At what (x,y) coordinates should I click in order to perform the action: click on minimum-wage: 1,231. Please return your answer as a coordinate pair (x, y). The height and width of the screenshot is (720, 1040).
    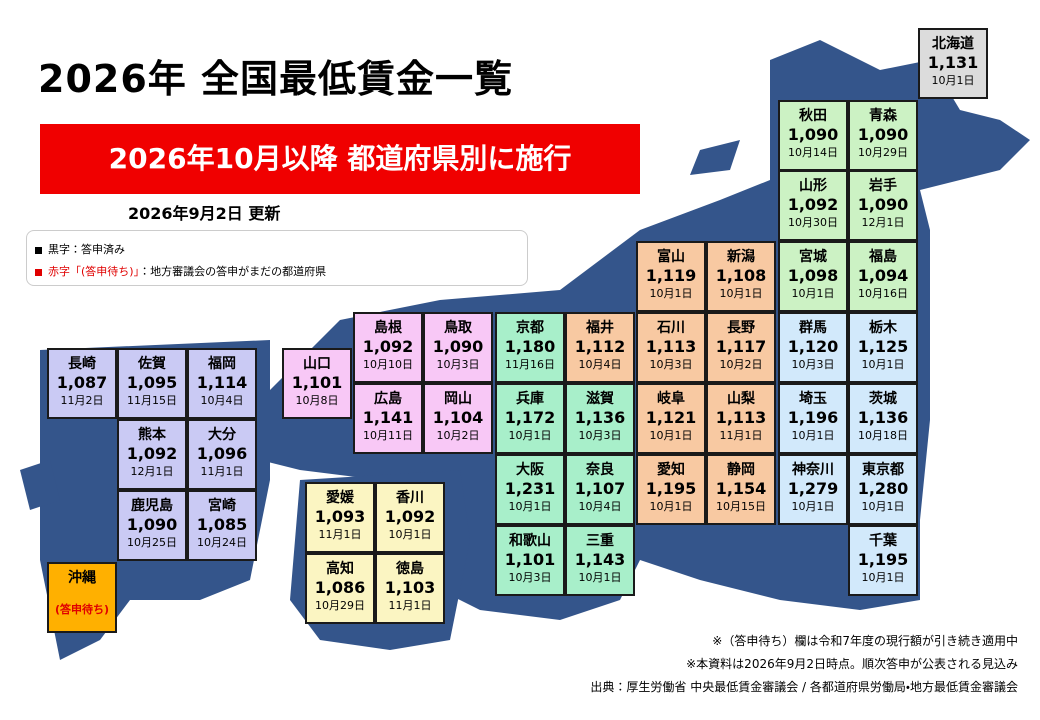
    Looking at the image, I should click on (530, 488).